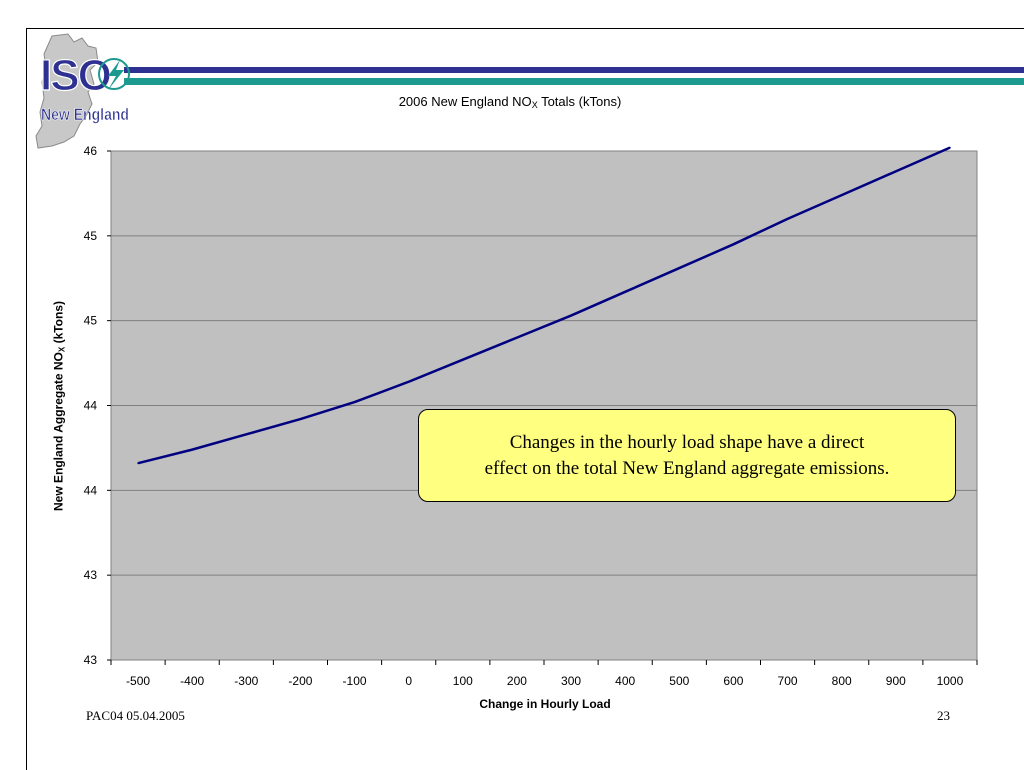  Describe the element at coordinates (574, 81) in the screenshot. I see `header-band-teal` at that location.